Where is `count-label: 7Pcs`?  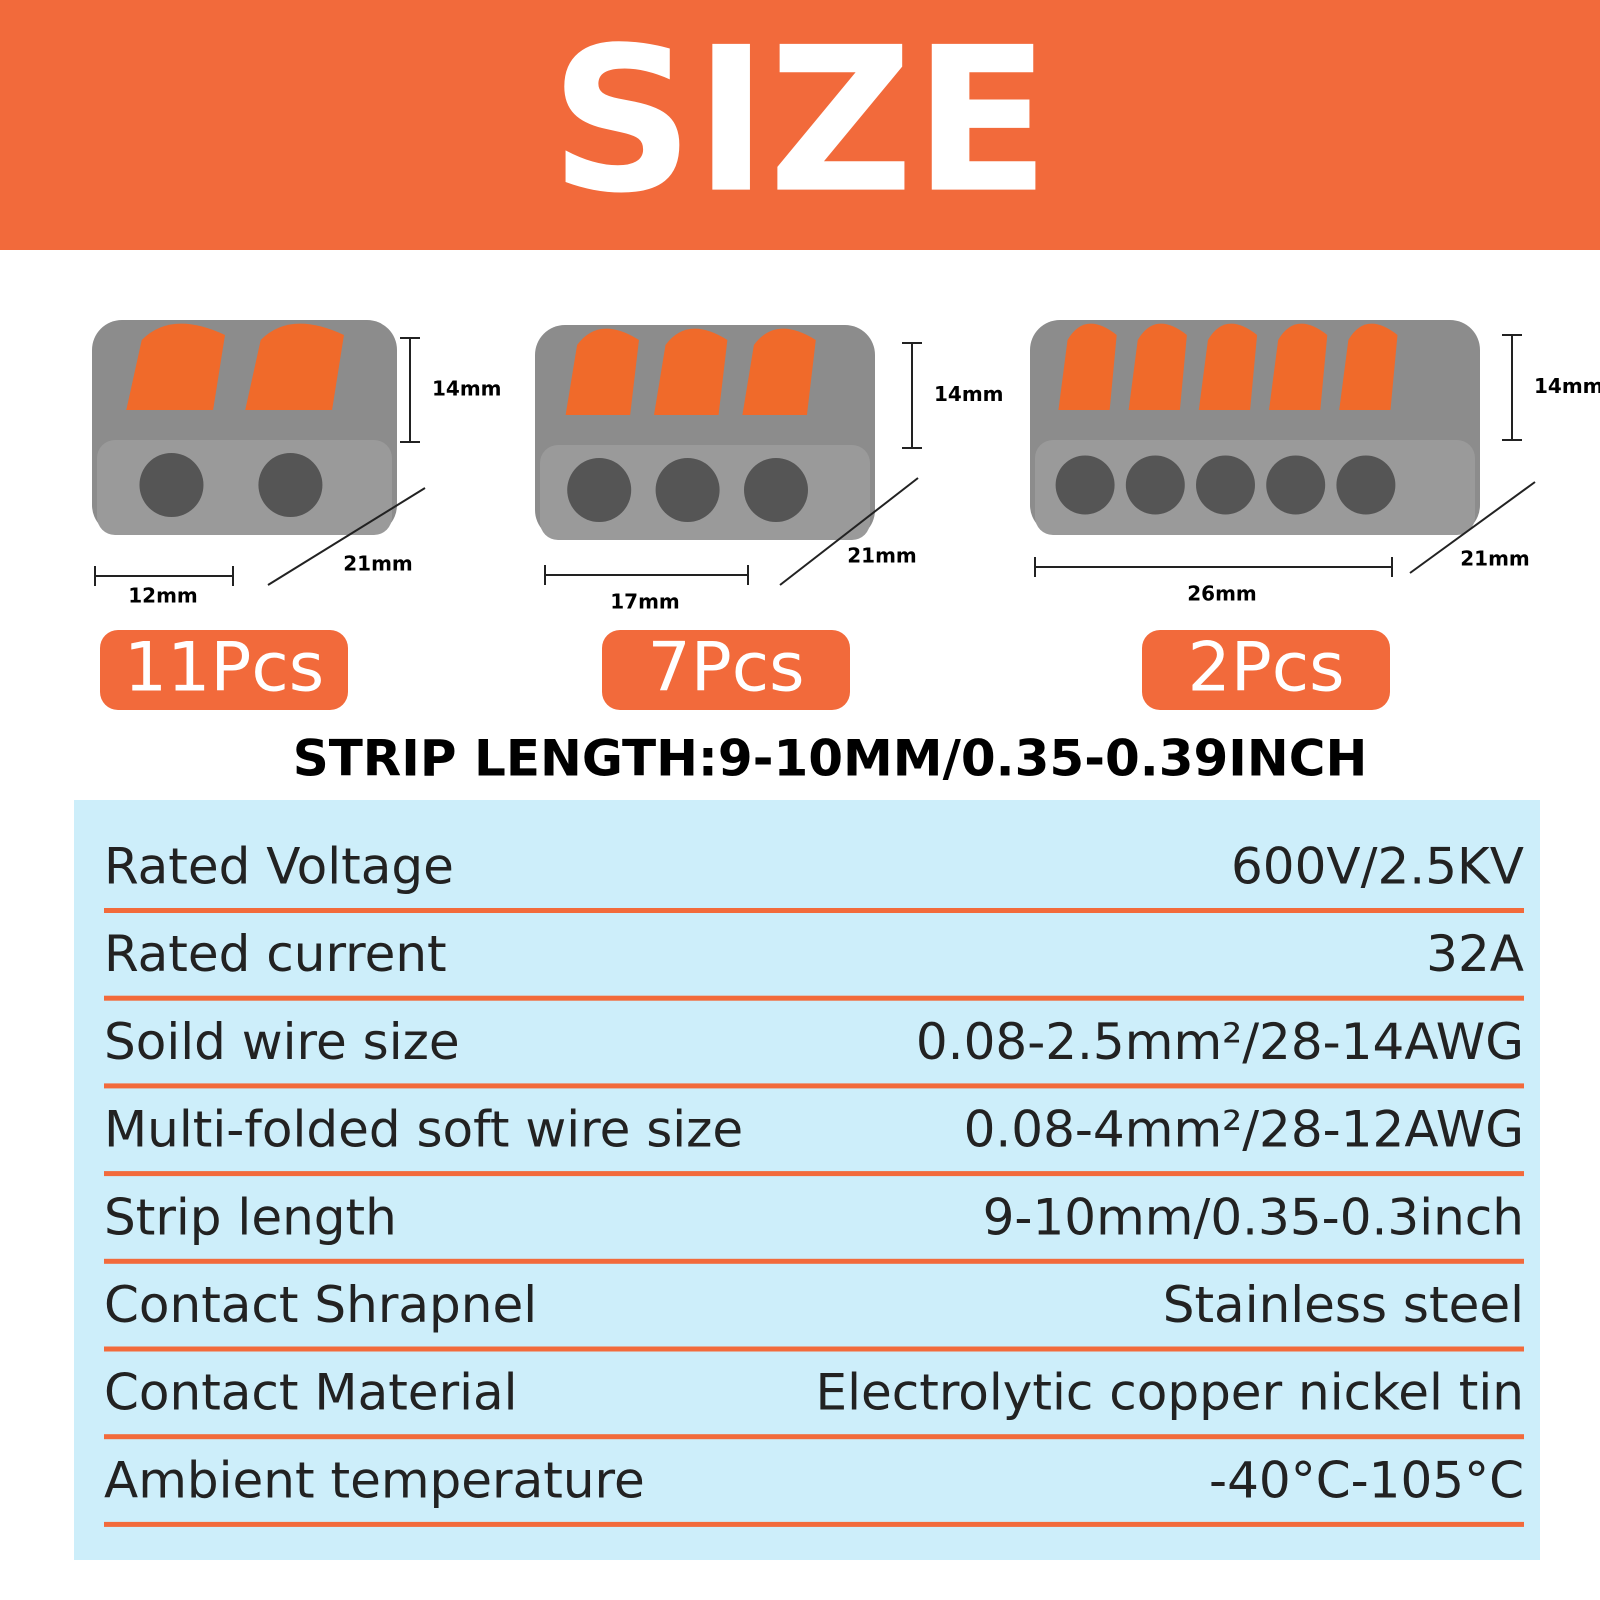 count-label: 7Pcs is located at coordinates (725, 668).